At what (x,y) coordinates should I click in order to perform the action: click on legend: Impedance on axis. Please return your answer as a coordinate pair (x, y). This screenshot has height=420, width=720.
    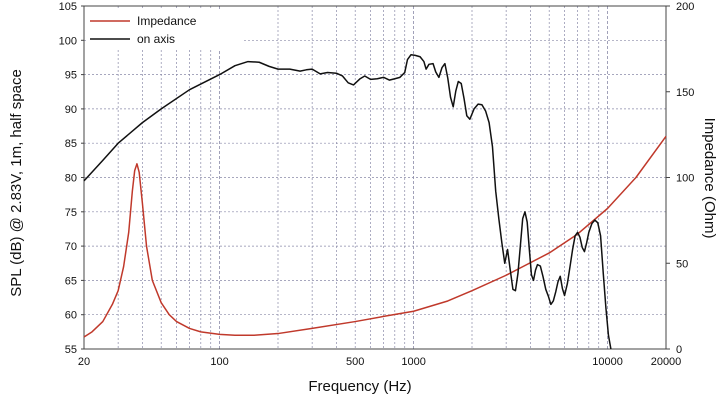
    Looking at the image, I should click on (164, 29).